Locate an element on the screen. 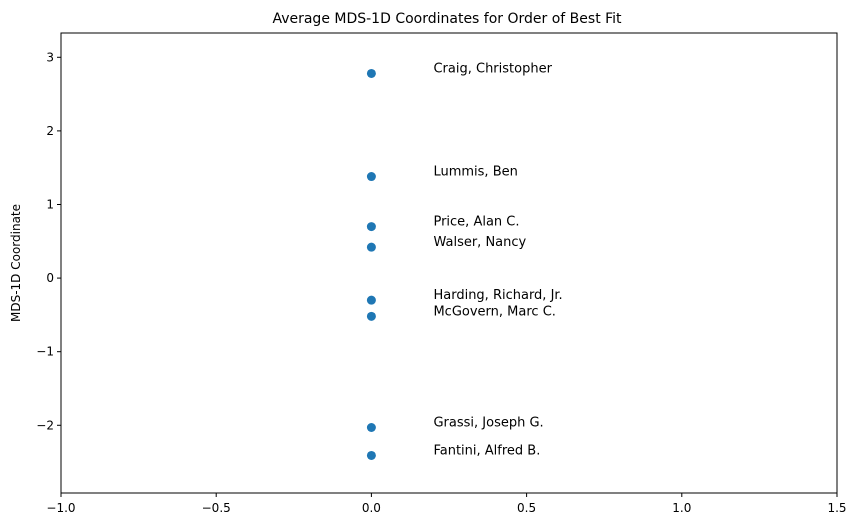 The width and height of the screenshot is (855, 528). y-tick-label: −2 is located at coordinates (45, 425).